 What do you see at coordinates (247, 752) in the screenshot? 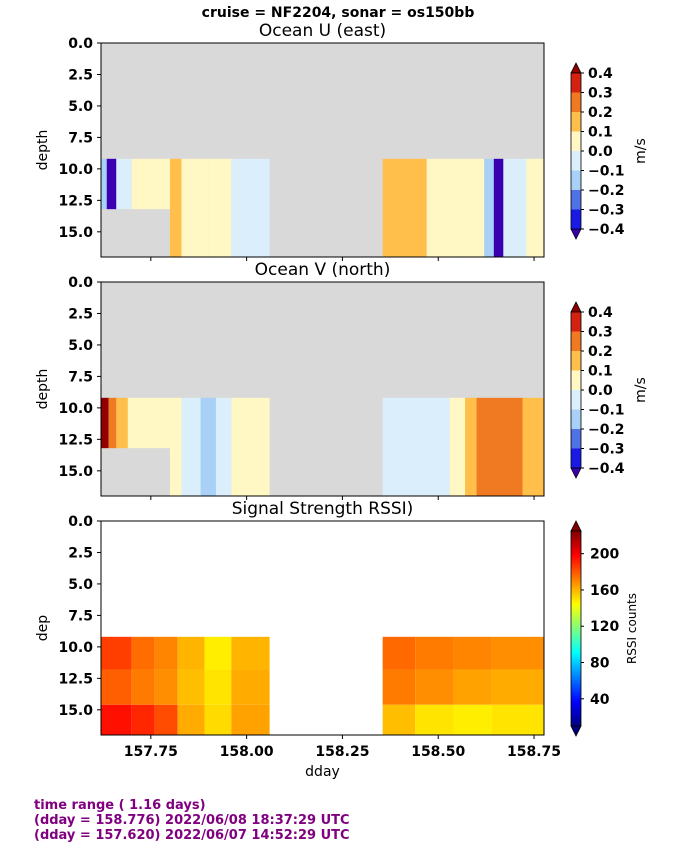
I see `x-tick-label: 158.00` at bounding box center [247, 752].